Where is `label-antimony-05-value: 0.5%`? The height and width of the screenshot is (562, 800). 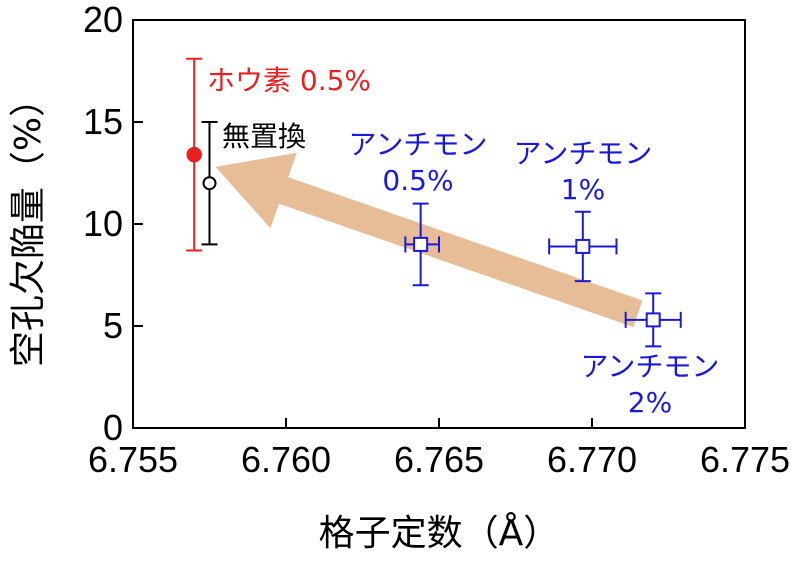 label-antimony-05-value: 0.5% is located at coordinates (417, 180).